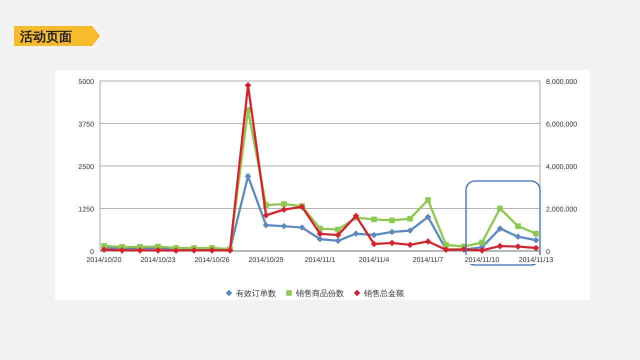  I want to click on chart-title: 活动页面, so click(45, 36).